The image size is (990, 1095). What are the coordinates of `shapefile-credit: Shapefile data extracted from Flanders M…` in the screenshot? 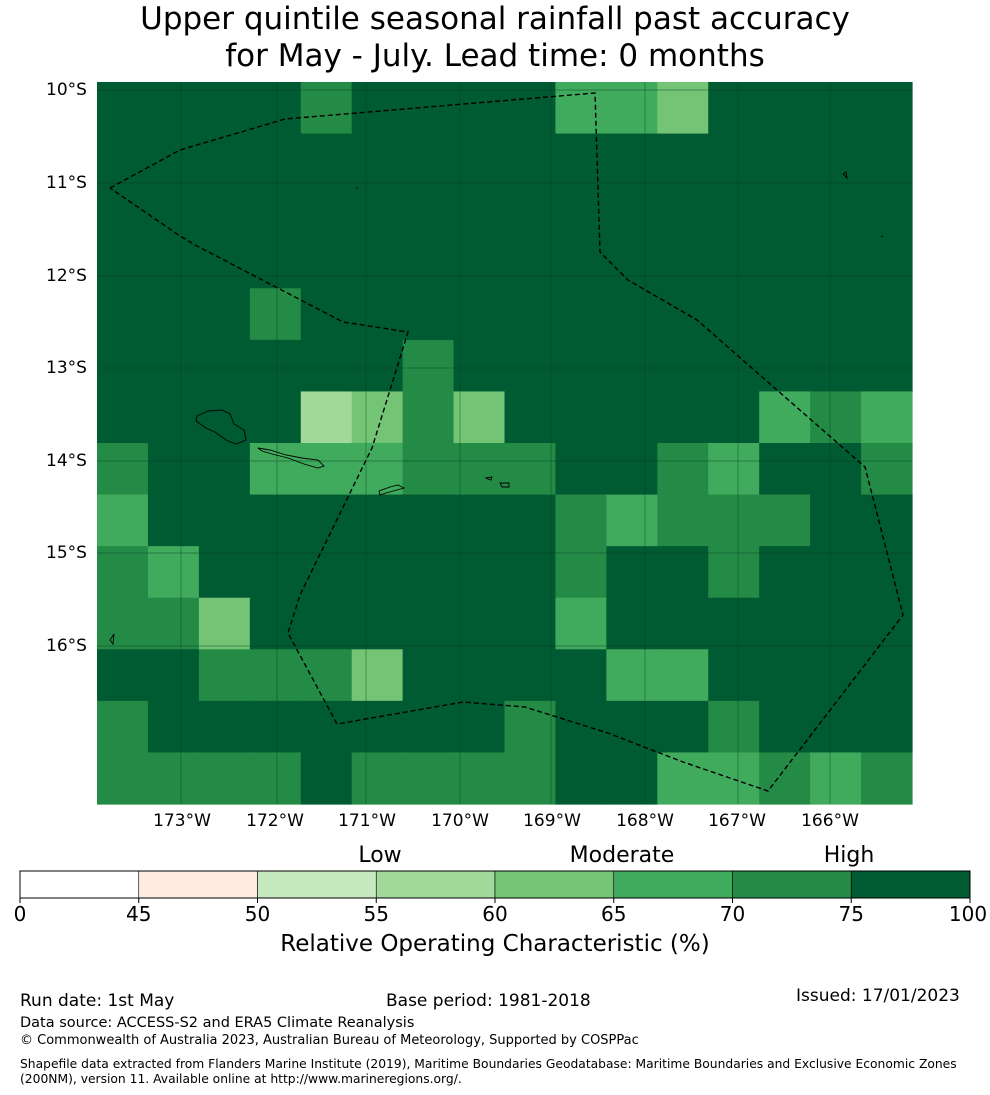 It's located at (488, 1071).